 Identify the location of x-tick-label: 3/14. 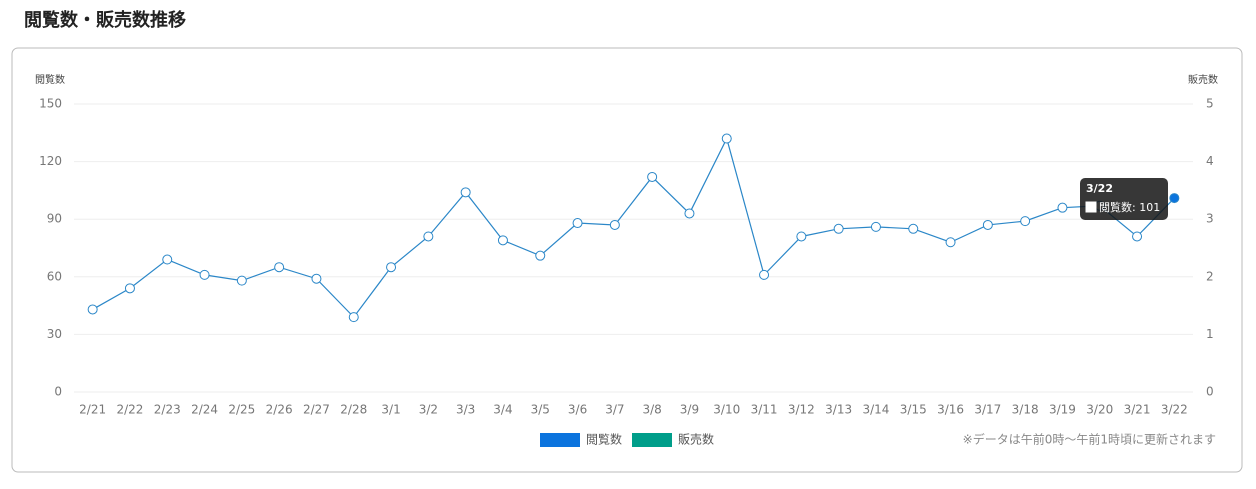
(875, 410).